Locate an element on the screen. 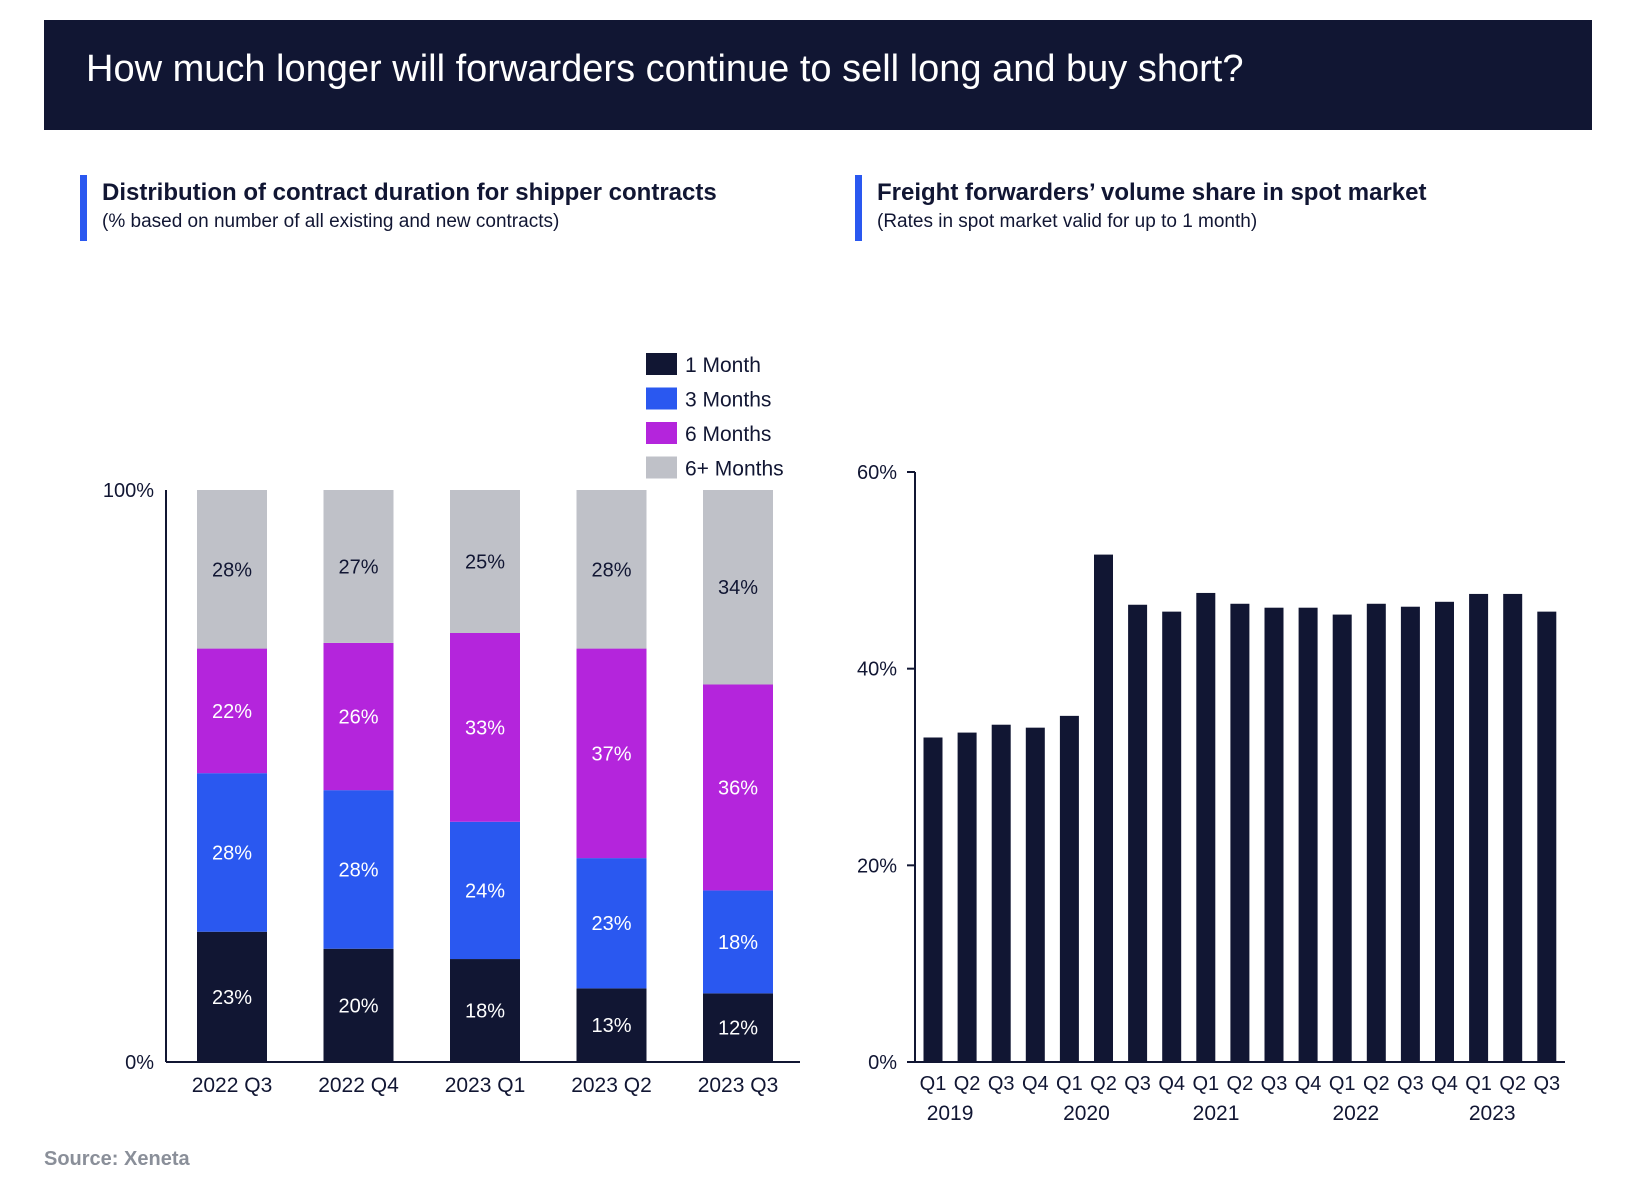 Image resolution: width=1634 pixels, height=1198 pixels. data-label: 34% is located at coordinates (738, 588).